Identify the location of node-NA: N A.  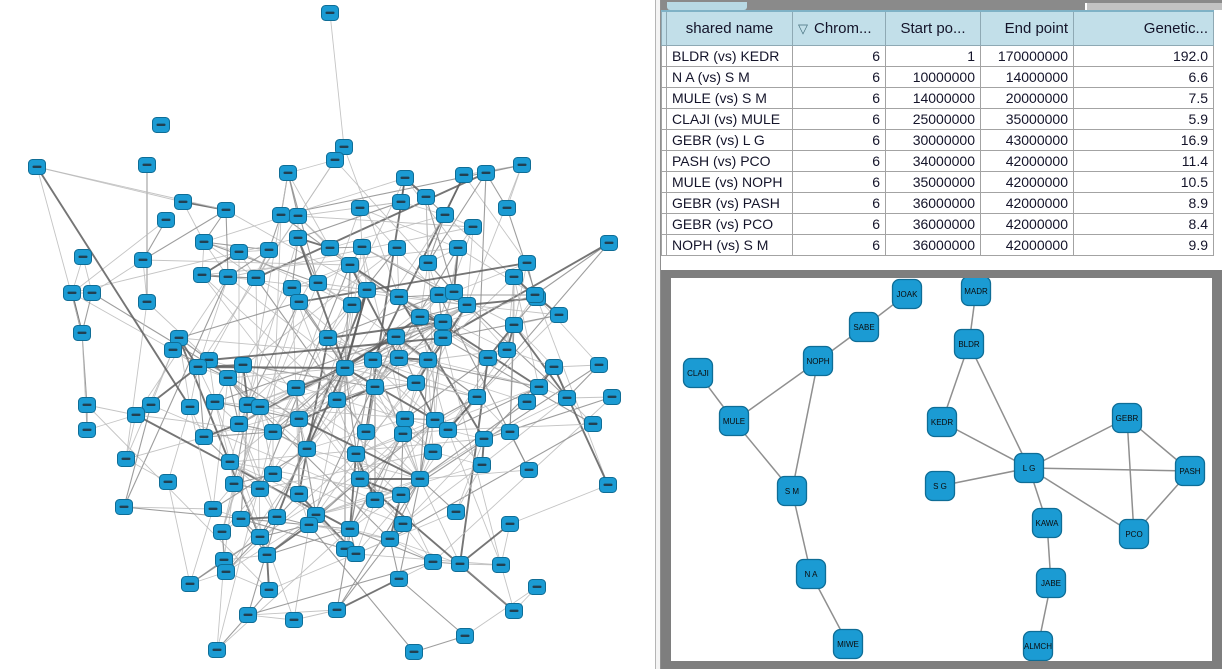
(811, 574).